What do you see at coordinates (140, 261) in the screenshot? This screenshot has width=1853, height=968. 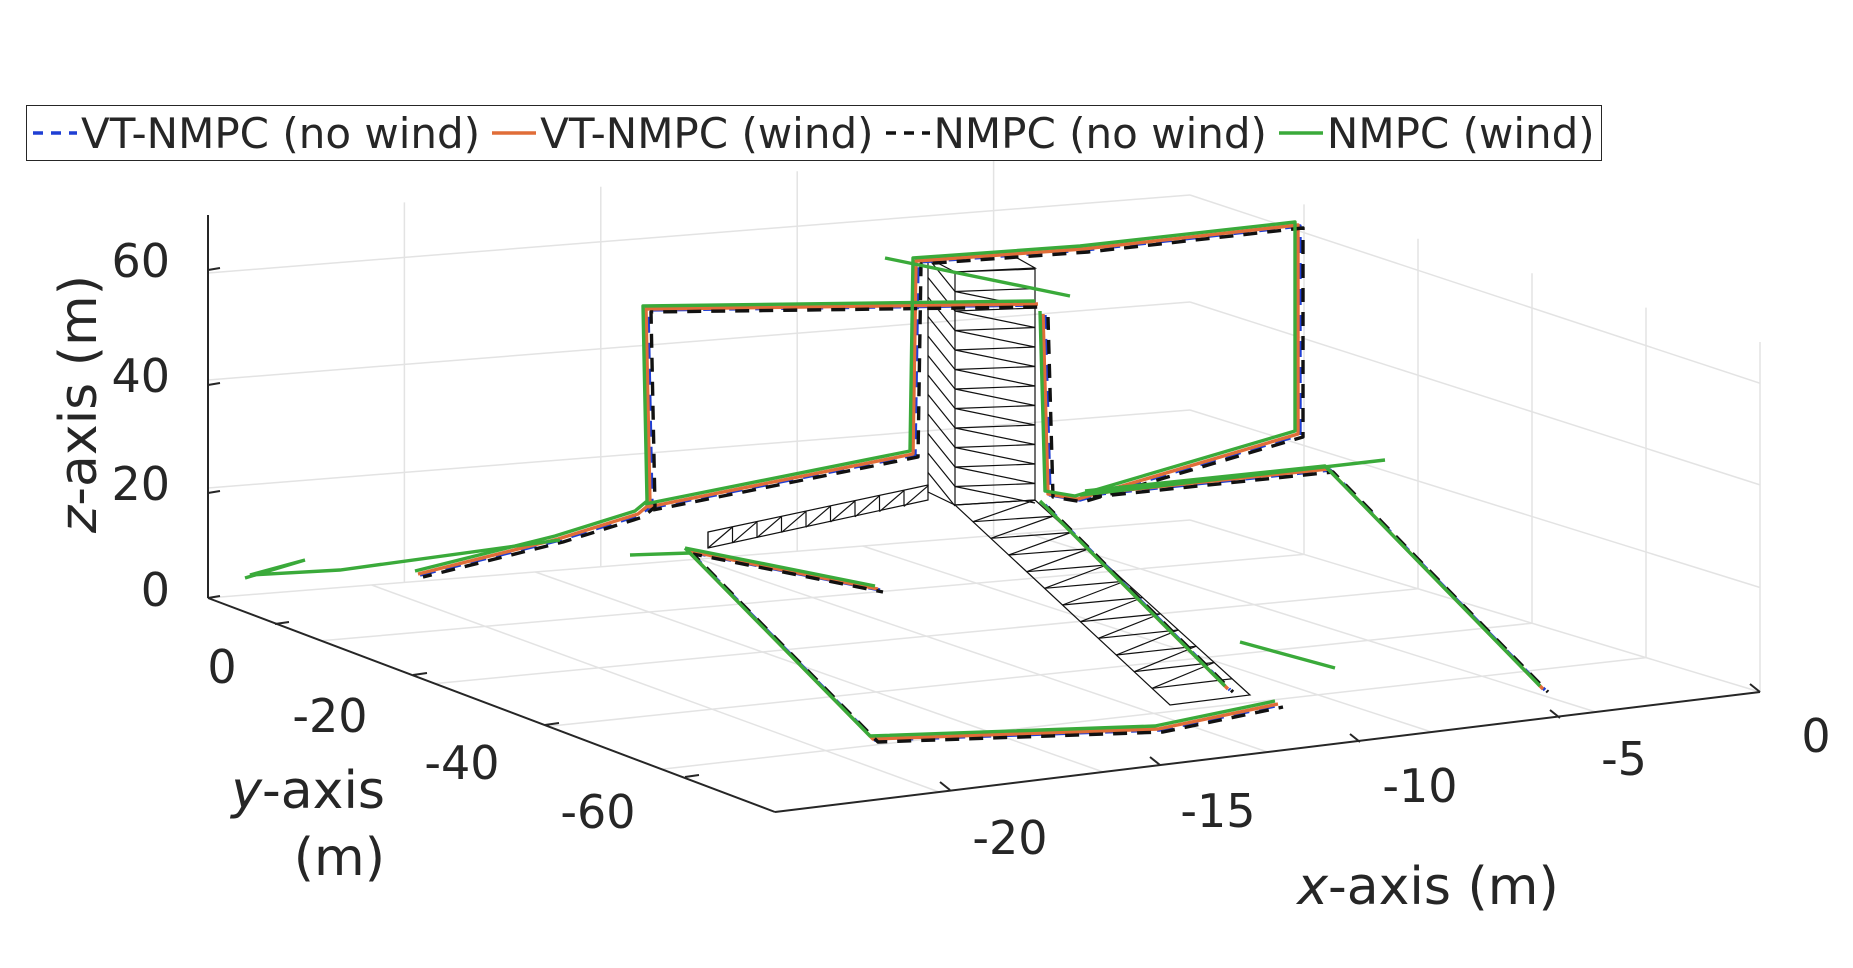 I see `z-tick-60: 60` at bounding box center [140, 261].